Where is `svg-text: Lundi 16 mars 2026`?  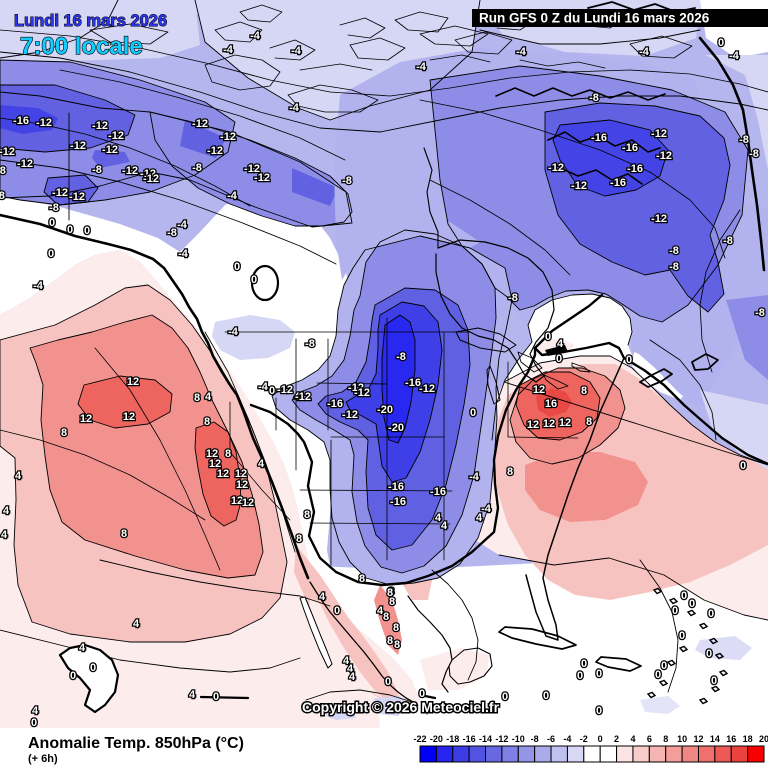 svg-text: Lundi 16 mars 2026 is located at coordinates (90, 21).